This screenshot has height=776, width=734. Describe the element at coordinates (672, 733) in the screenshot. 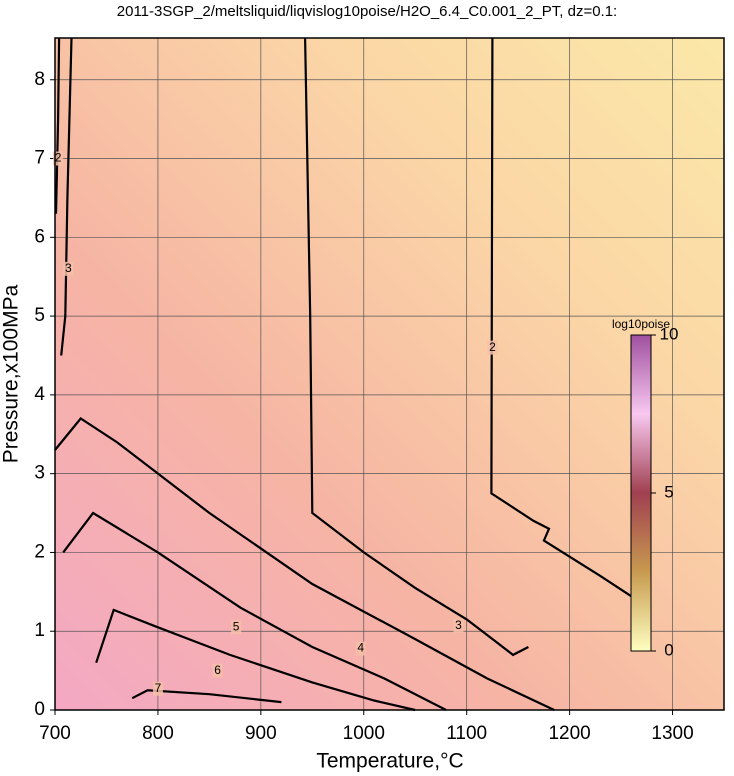

I see `x-tick-label: 1300` at that location.